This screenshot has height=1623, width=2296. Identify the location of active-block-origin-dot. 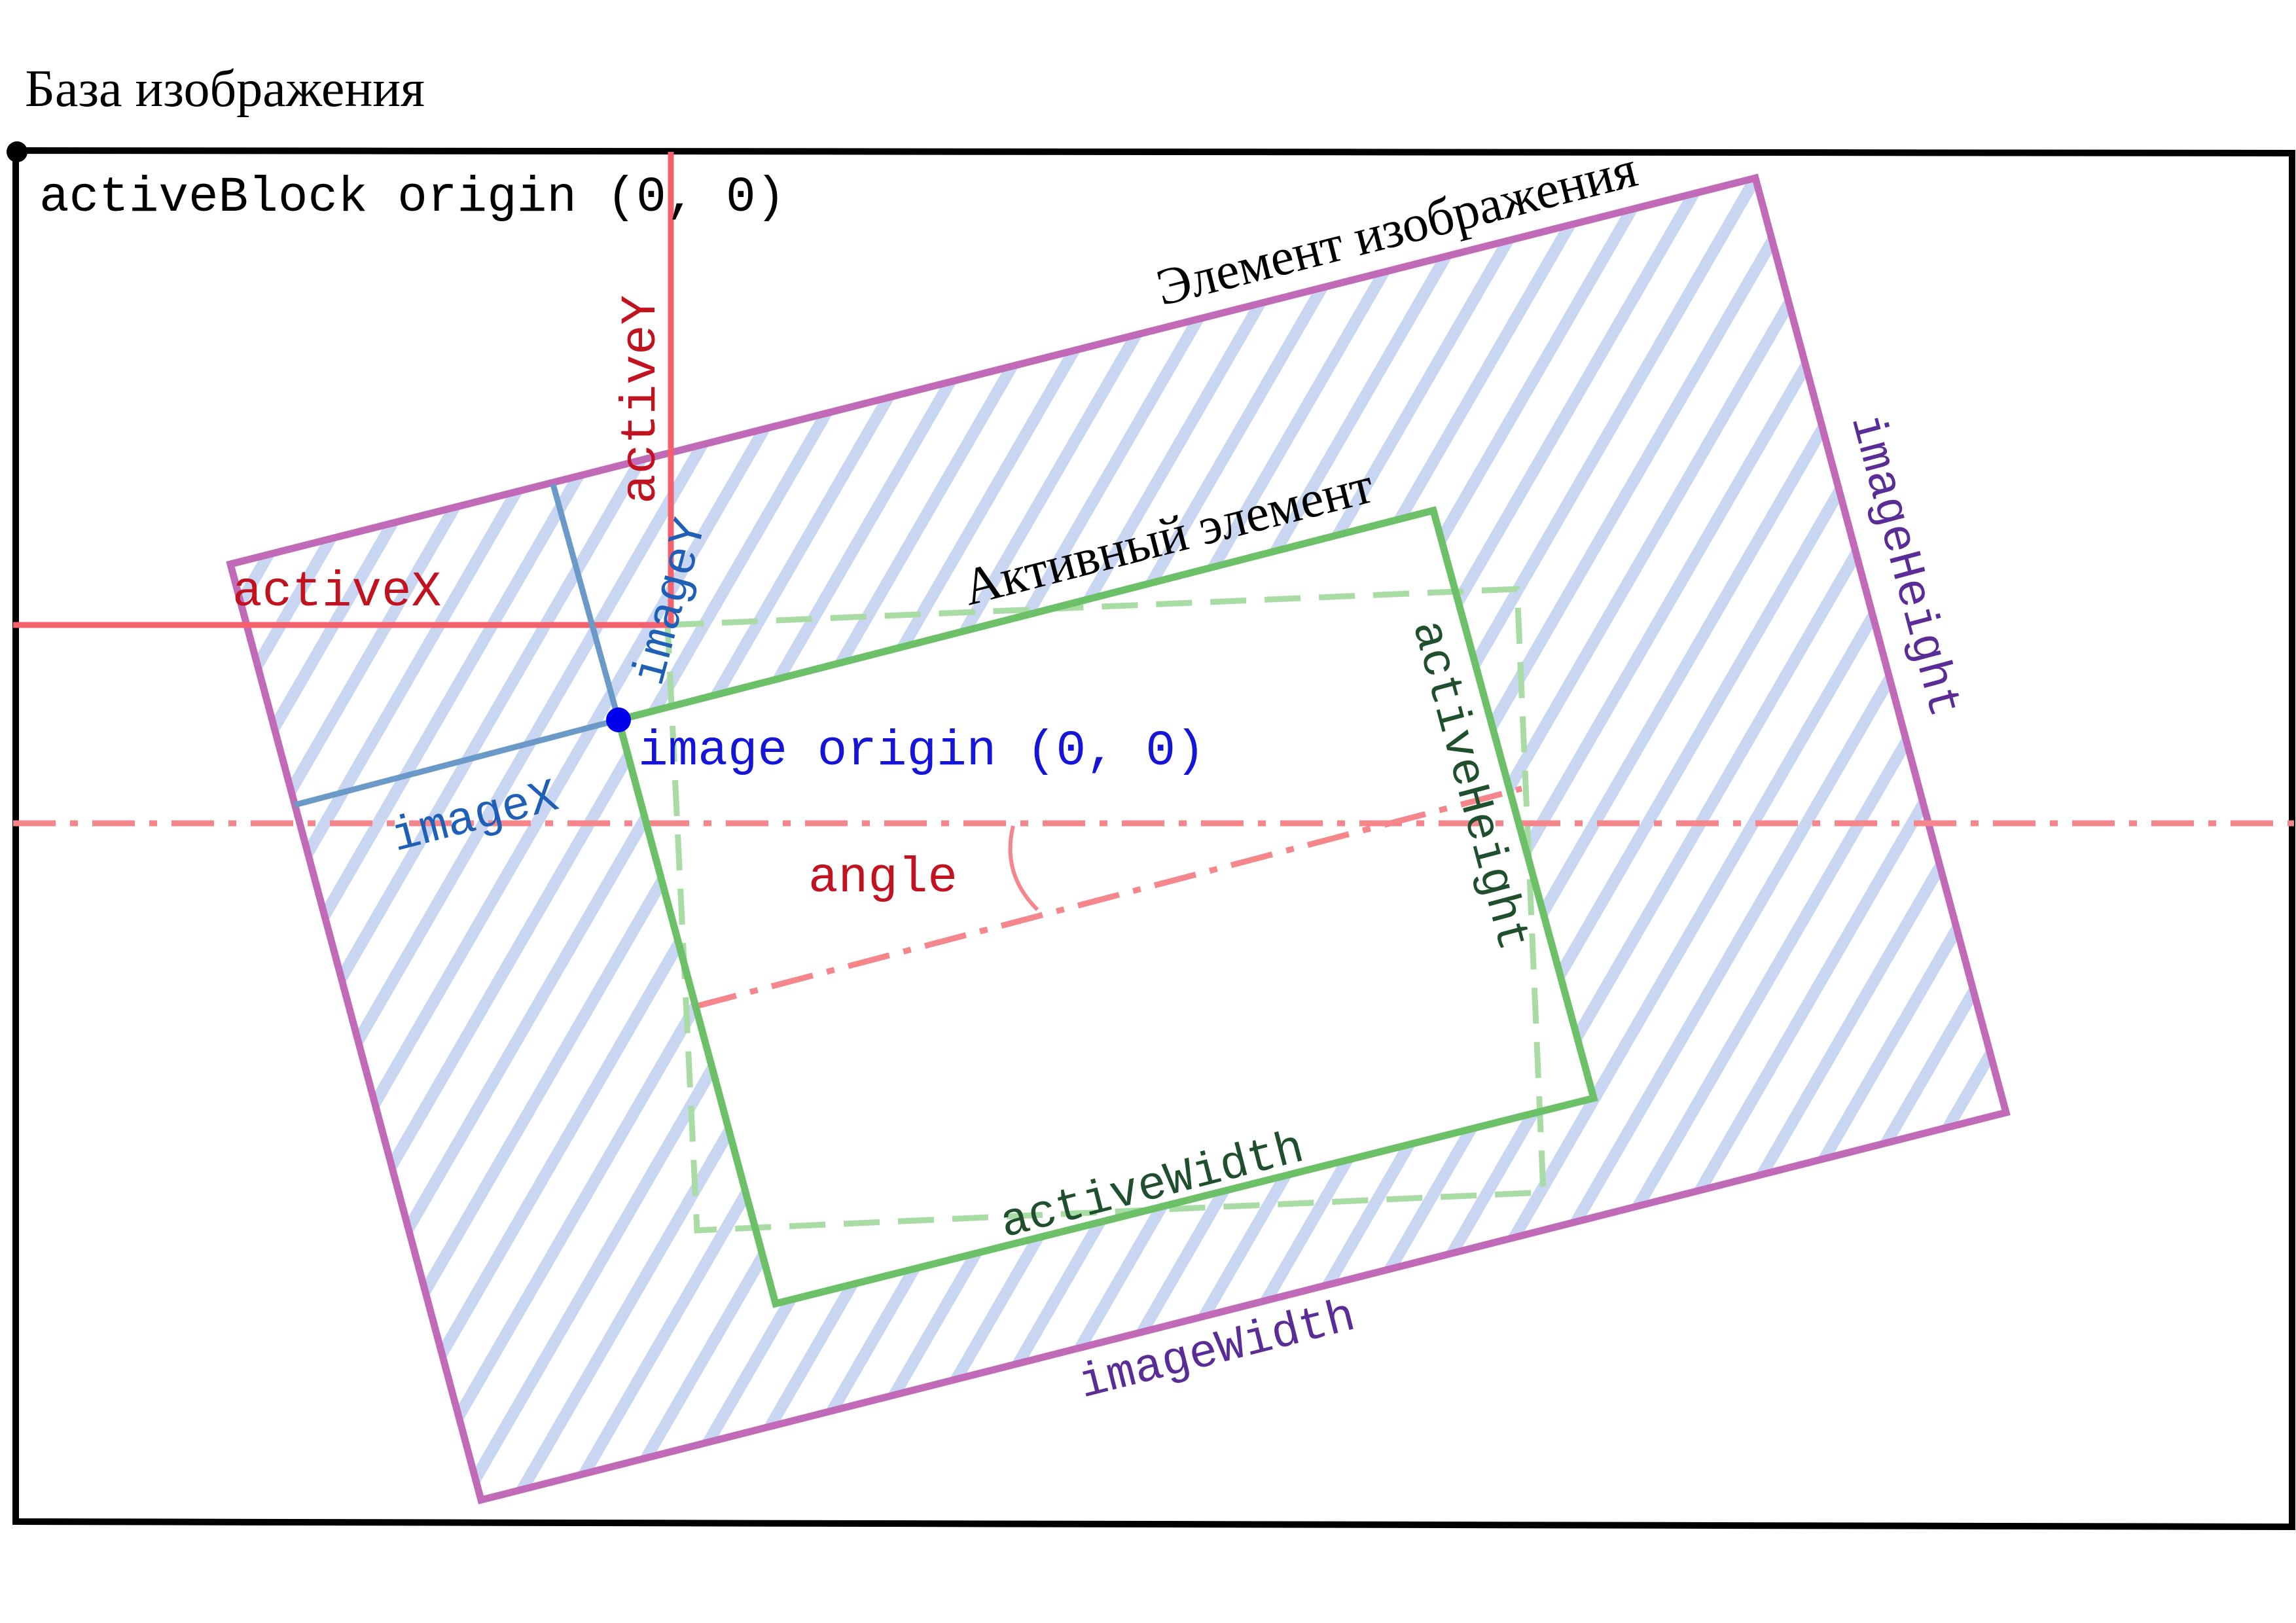
(17, 151).